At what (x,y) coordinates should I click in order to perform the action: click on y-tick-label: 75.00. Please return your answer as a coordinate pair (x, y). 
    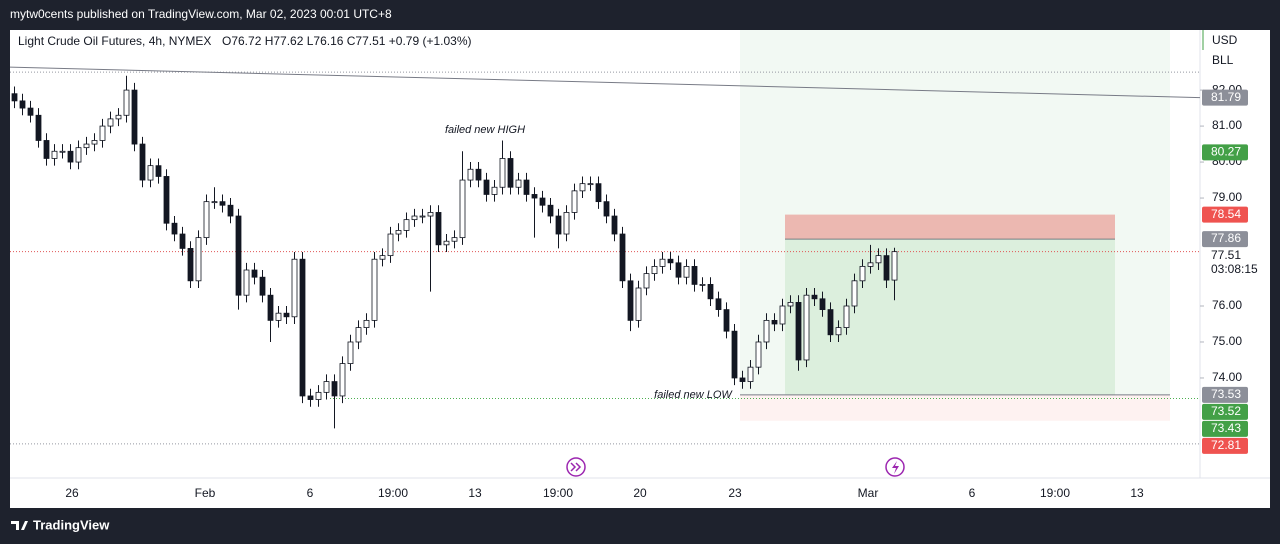
    Looking at the image, I should click on (1227, 341).